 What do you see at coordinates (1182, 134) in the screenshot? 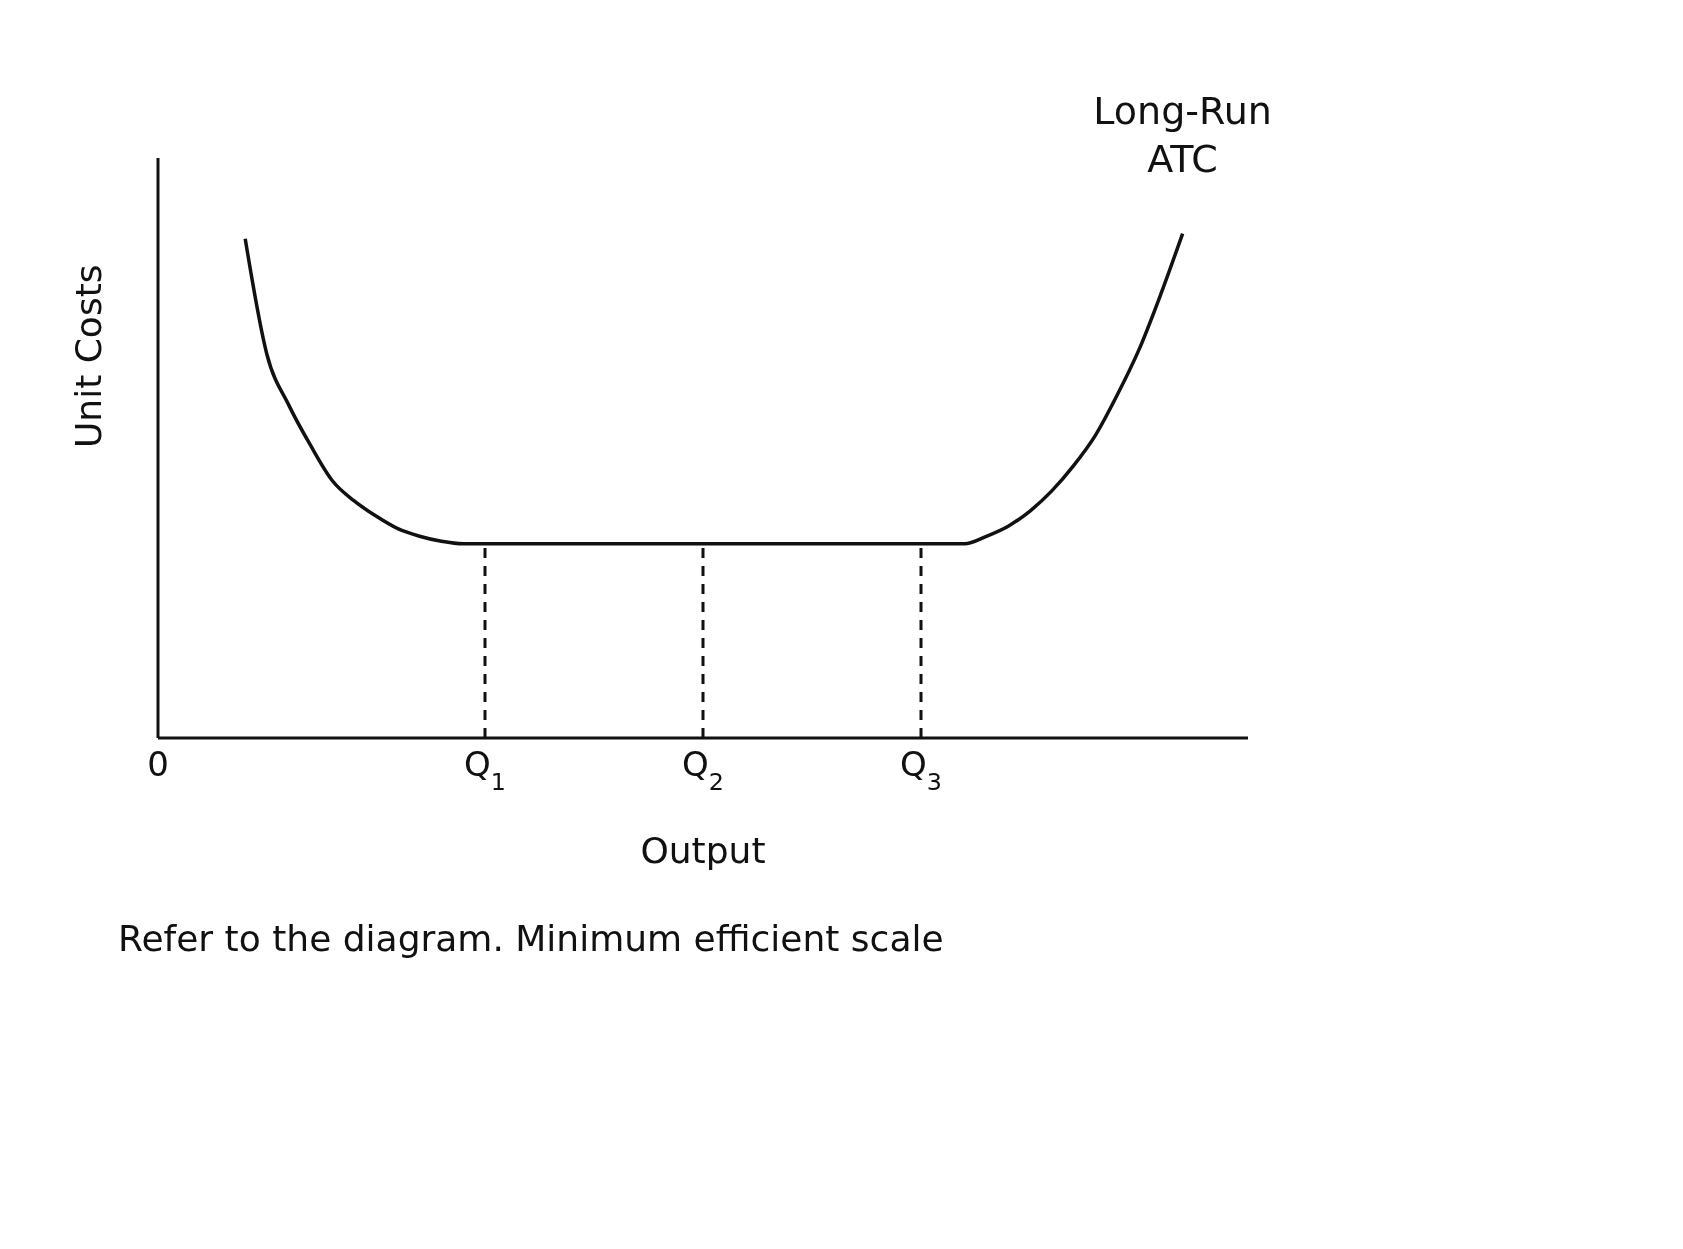
I see `text: Long-Run ATC` at bounding box center [1182, 134].